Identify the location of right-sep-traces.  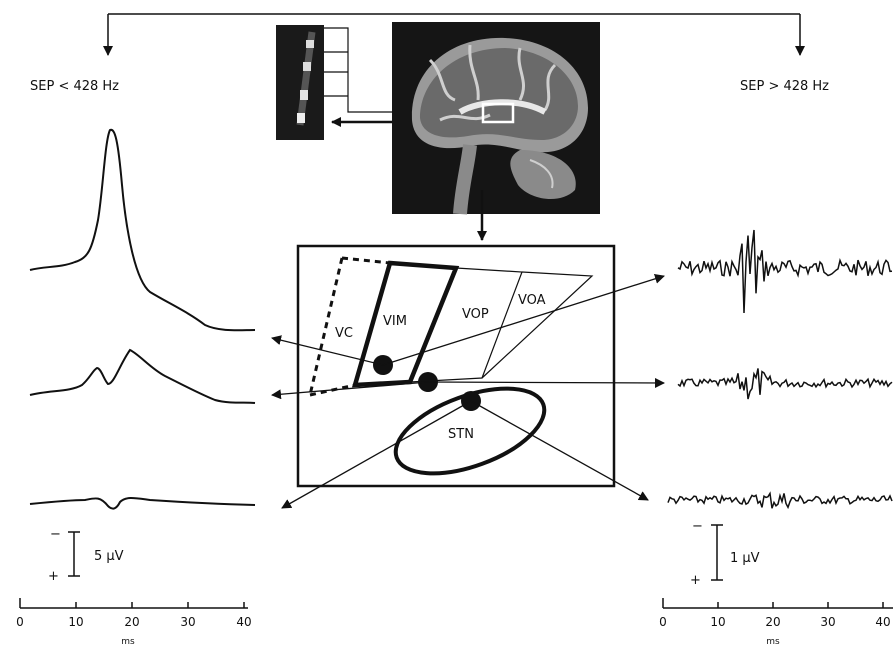
(780, 369).